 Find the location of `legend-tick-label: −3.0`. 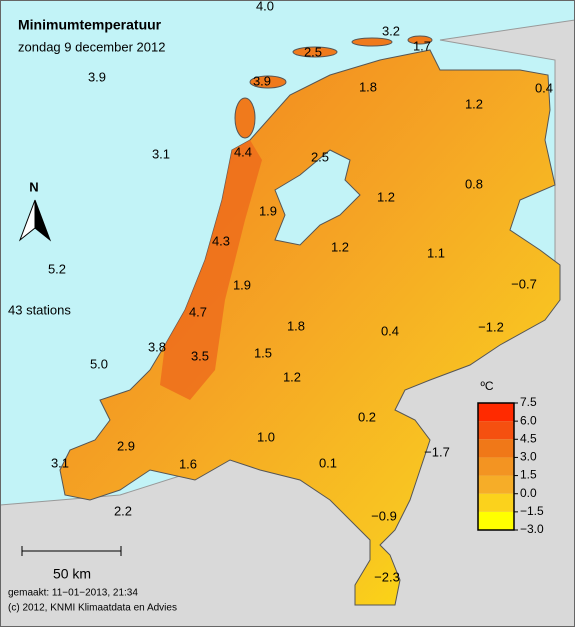

legend-tick-label: −3.0 is located at coordinates (532, 529).